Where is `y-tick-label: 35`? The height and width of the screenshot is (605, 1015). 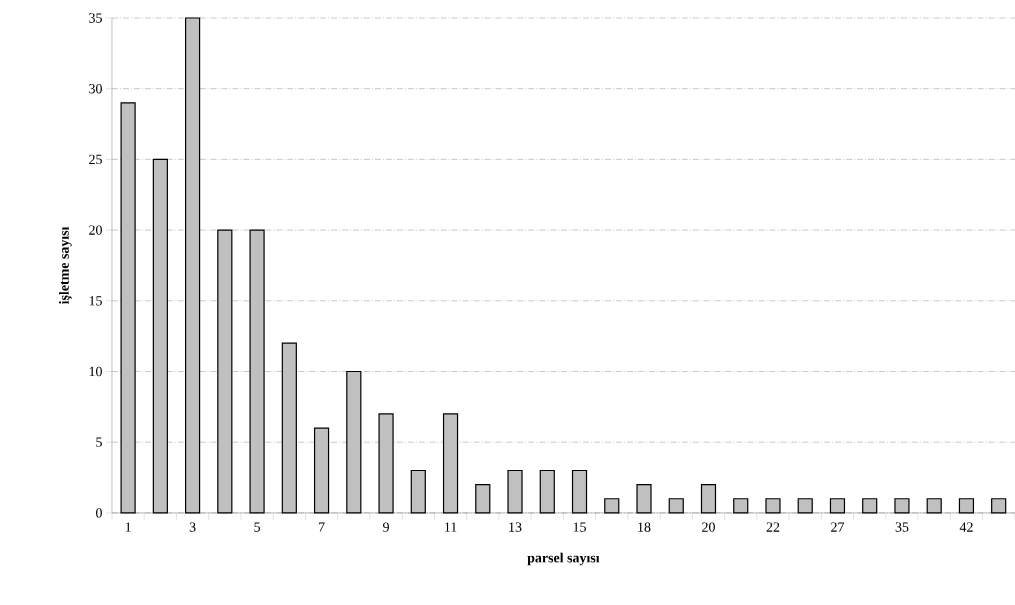
y-tick-label: 35 is located at coordinates (95, 18).